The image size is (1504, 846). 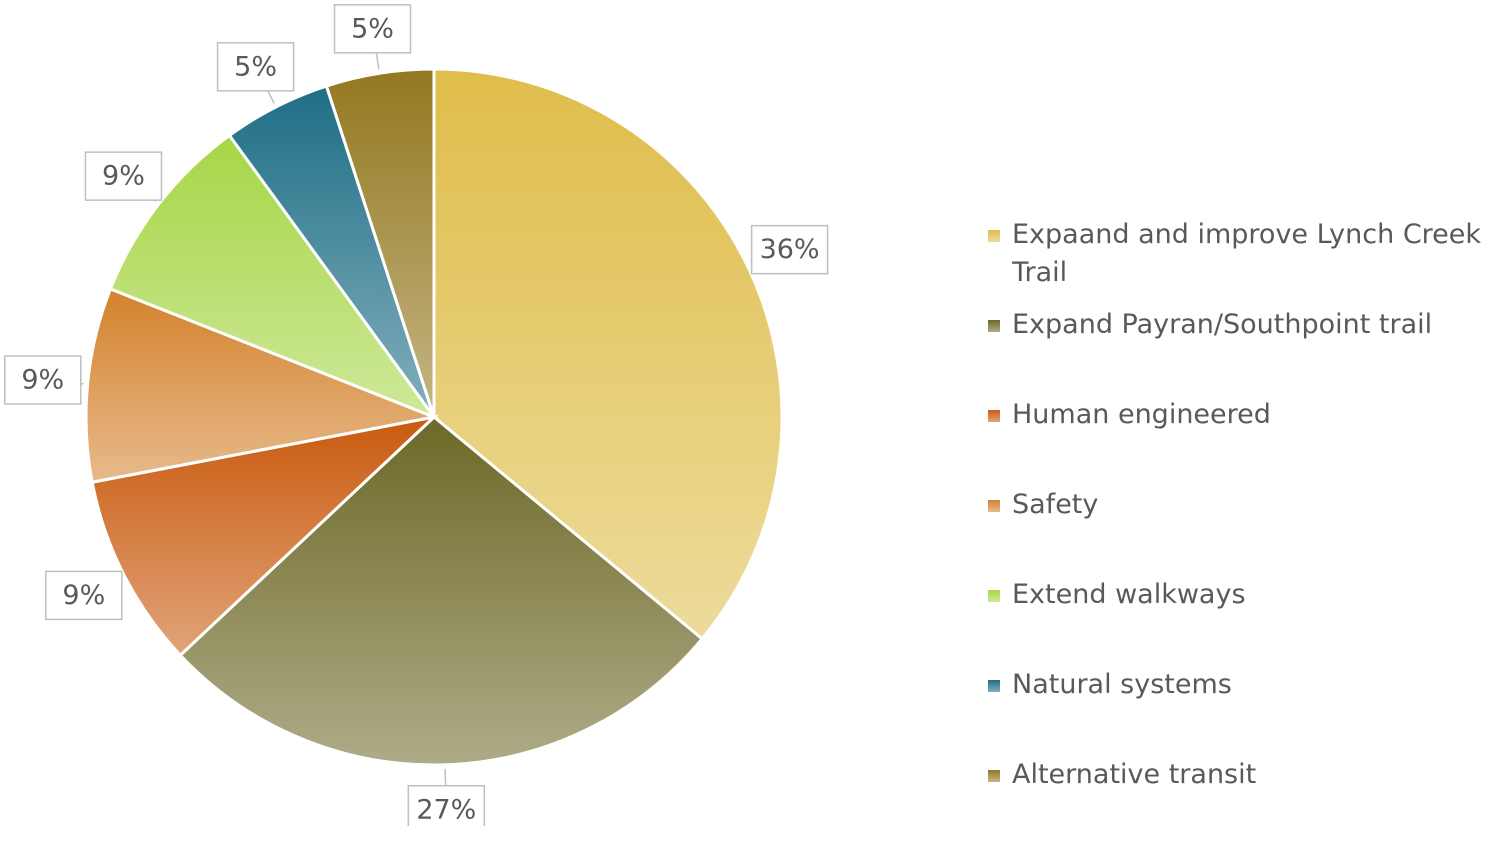 I want to click on legend-label: Expaand and improve Lynch Creek Trail, so click(x=1247, y=253).